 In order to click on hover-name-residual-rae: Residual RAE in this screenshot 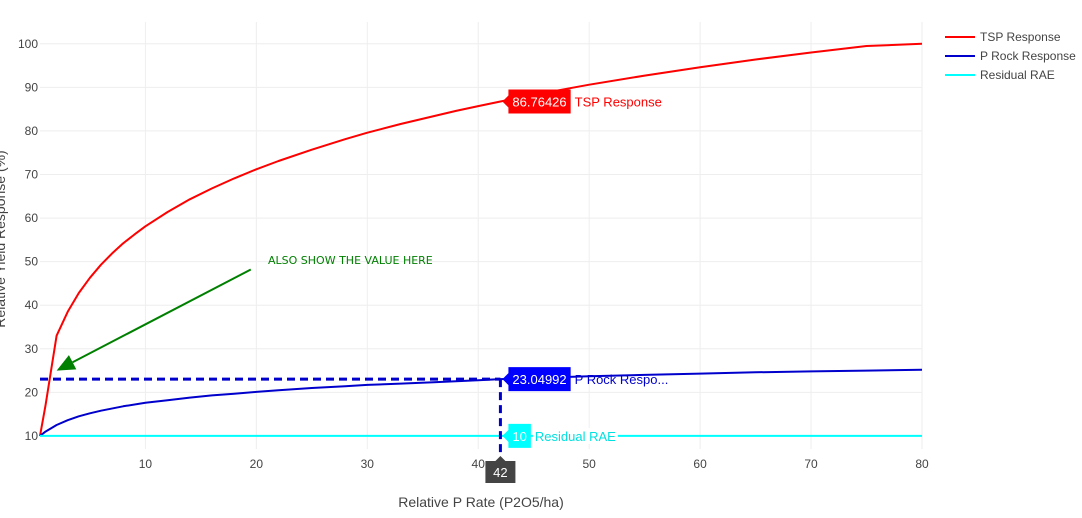, I will do `click(575, 436)`.